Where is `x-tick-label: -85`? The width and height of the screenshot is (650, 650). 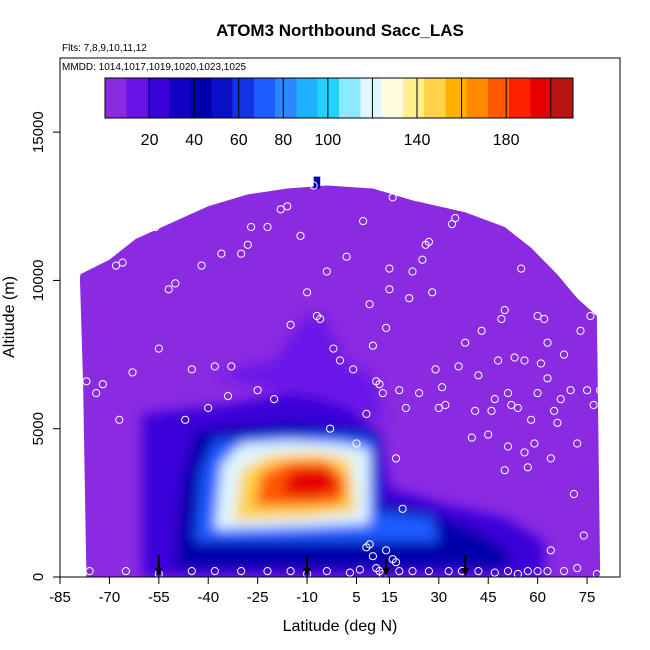 x-tick-label: -85 is located at coordinates (60, 597).